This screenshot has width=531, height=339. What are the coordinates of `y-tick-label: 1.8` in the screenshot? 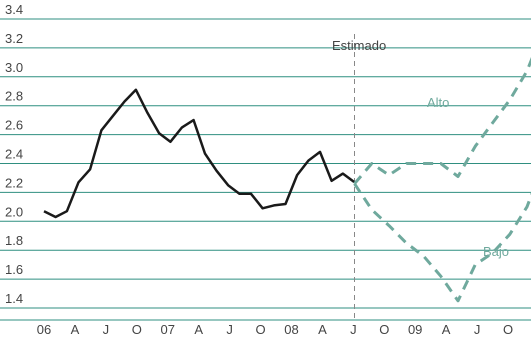 It's located at (14, 240).